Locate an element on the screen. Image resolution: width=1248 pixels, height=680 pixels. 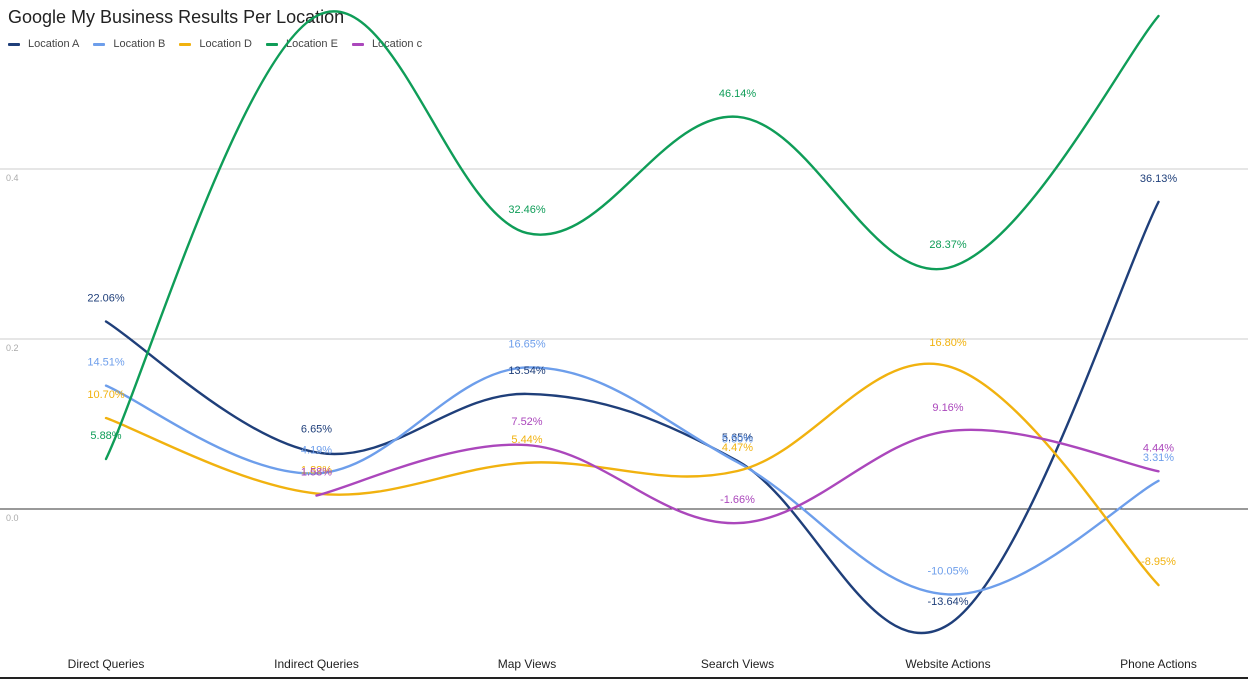
data-label: 14.51% is located at coordinates (106, 363).